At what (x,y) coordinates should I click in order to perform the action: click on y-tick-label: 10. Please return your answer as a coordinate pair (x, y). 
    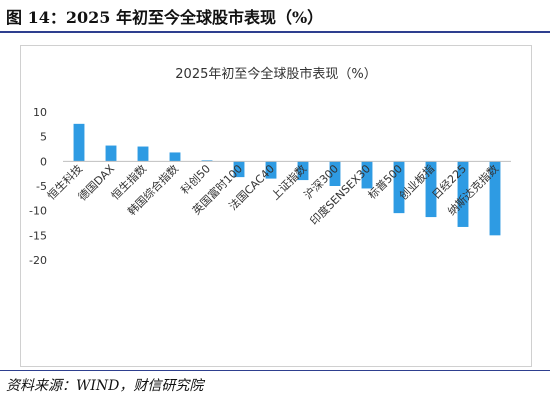
    Looking at the image, I should click on (40, 112).